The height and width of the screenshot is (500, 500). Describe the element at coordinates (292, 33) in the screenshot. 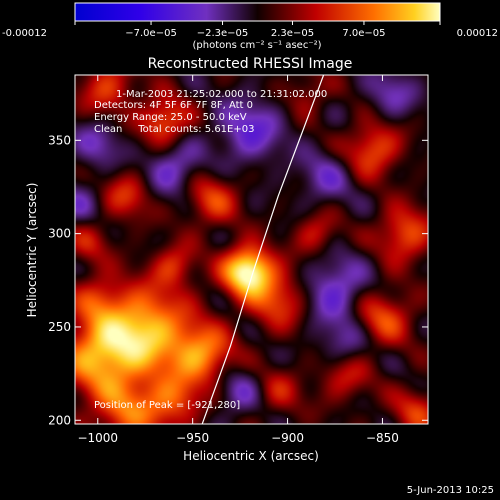

I see `colorbar-tick-label: 2.3e−05` at that location.